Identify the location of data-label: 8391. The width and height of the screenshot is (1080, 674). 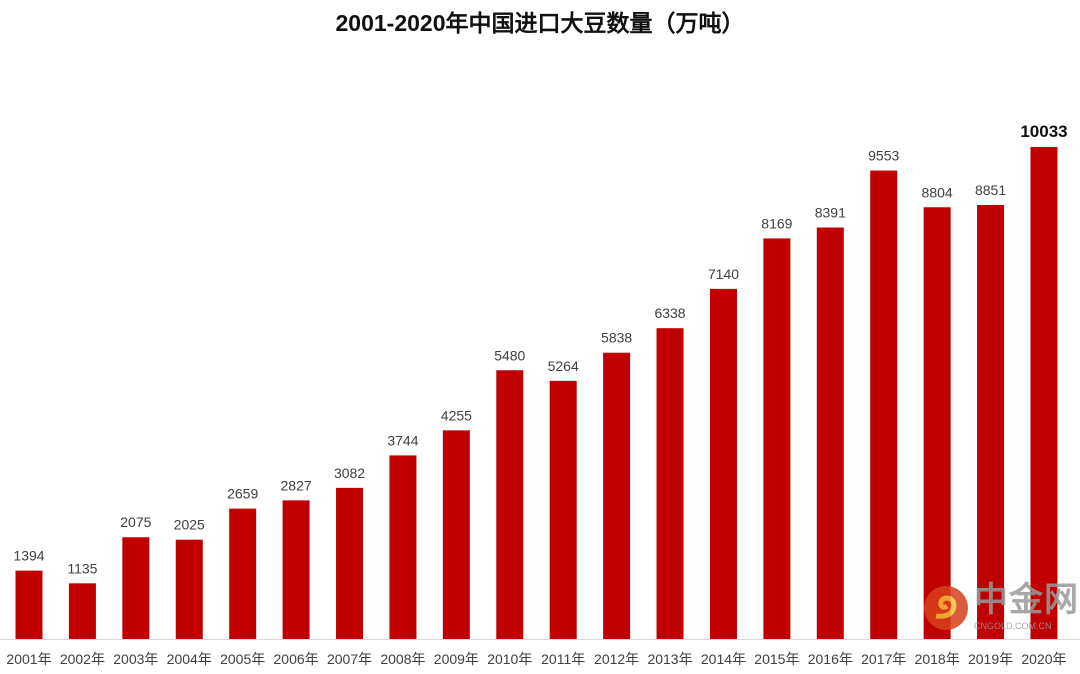
(830, 213).